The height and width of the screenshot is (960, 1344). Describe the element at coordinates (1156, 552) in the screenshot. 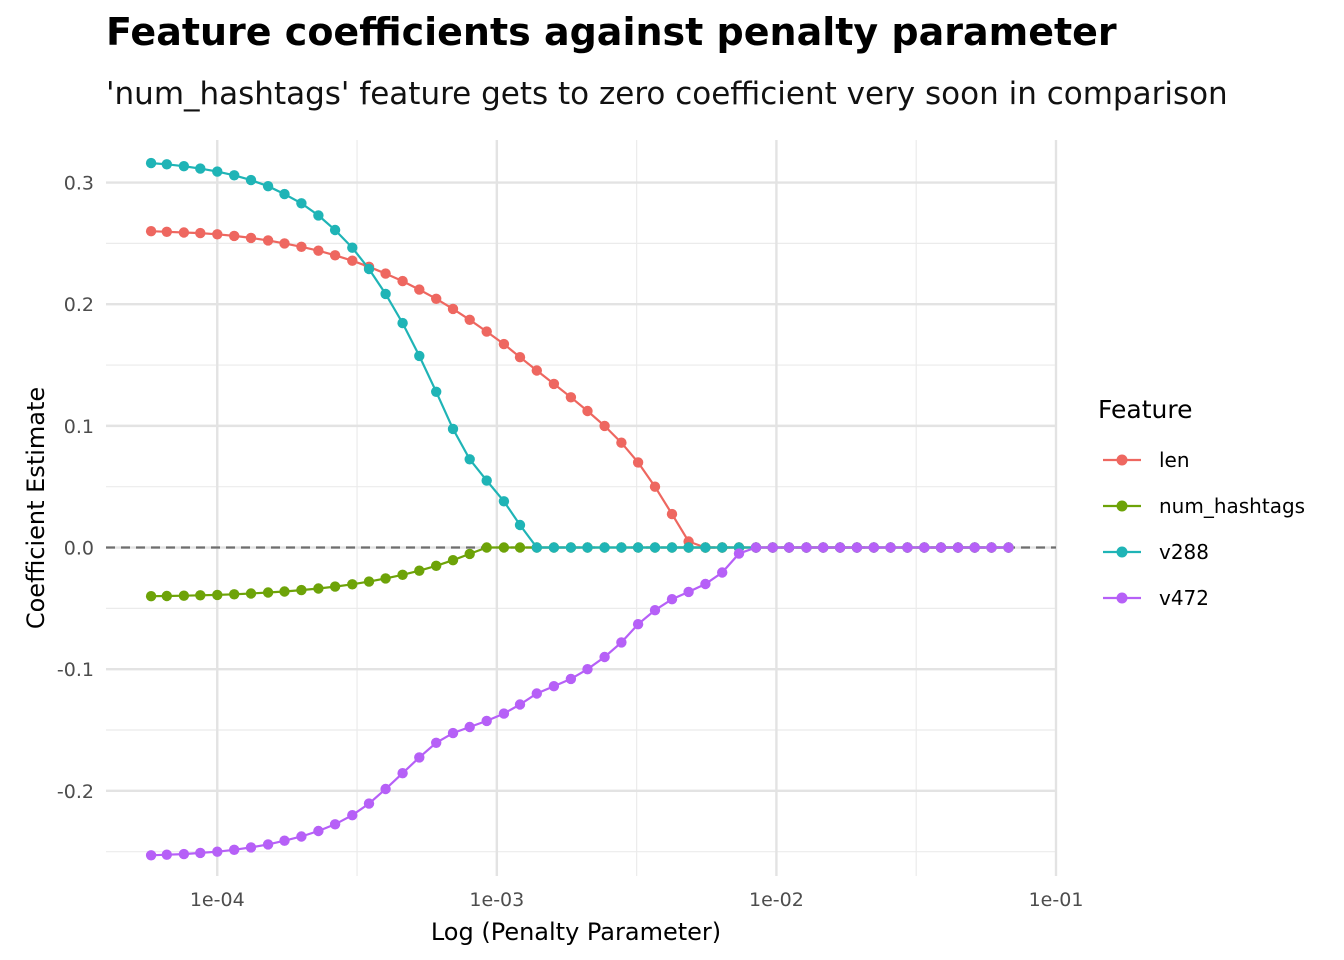

I see `legend-item-v288: v288` at that location.